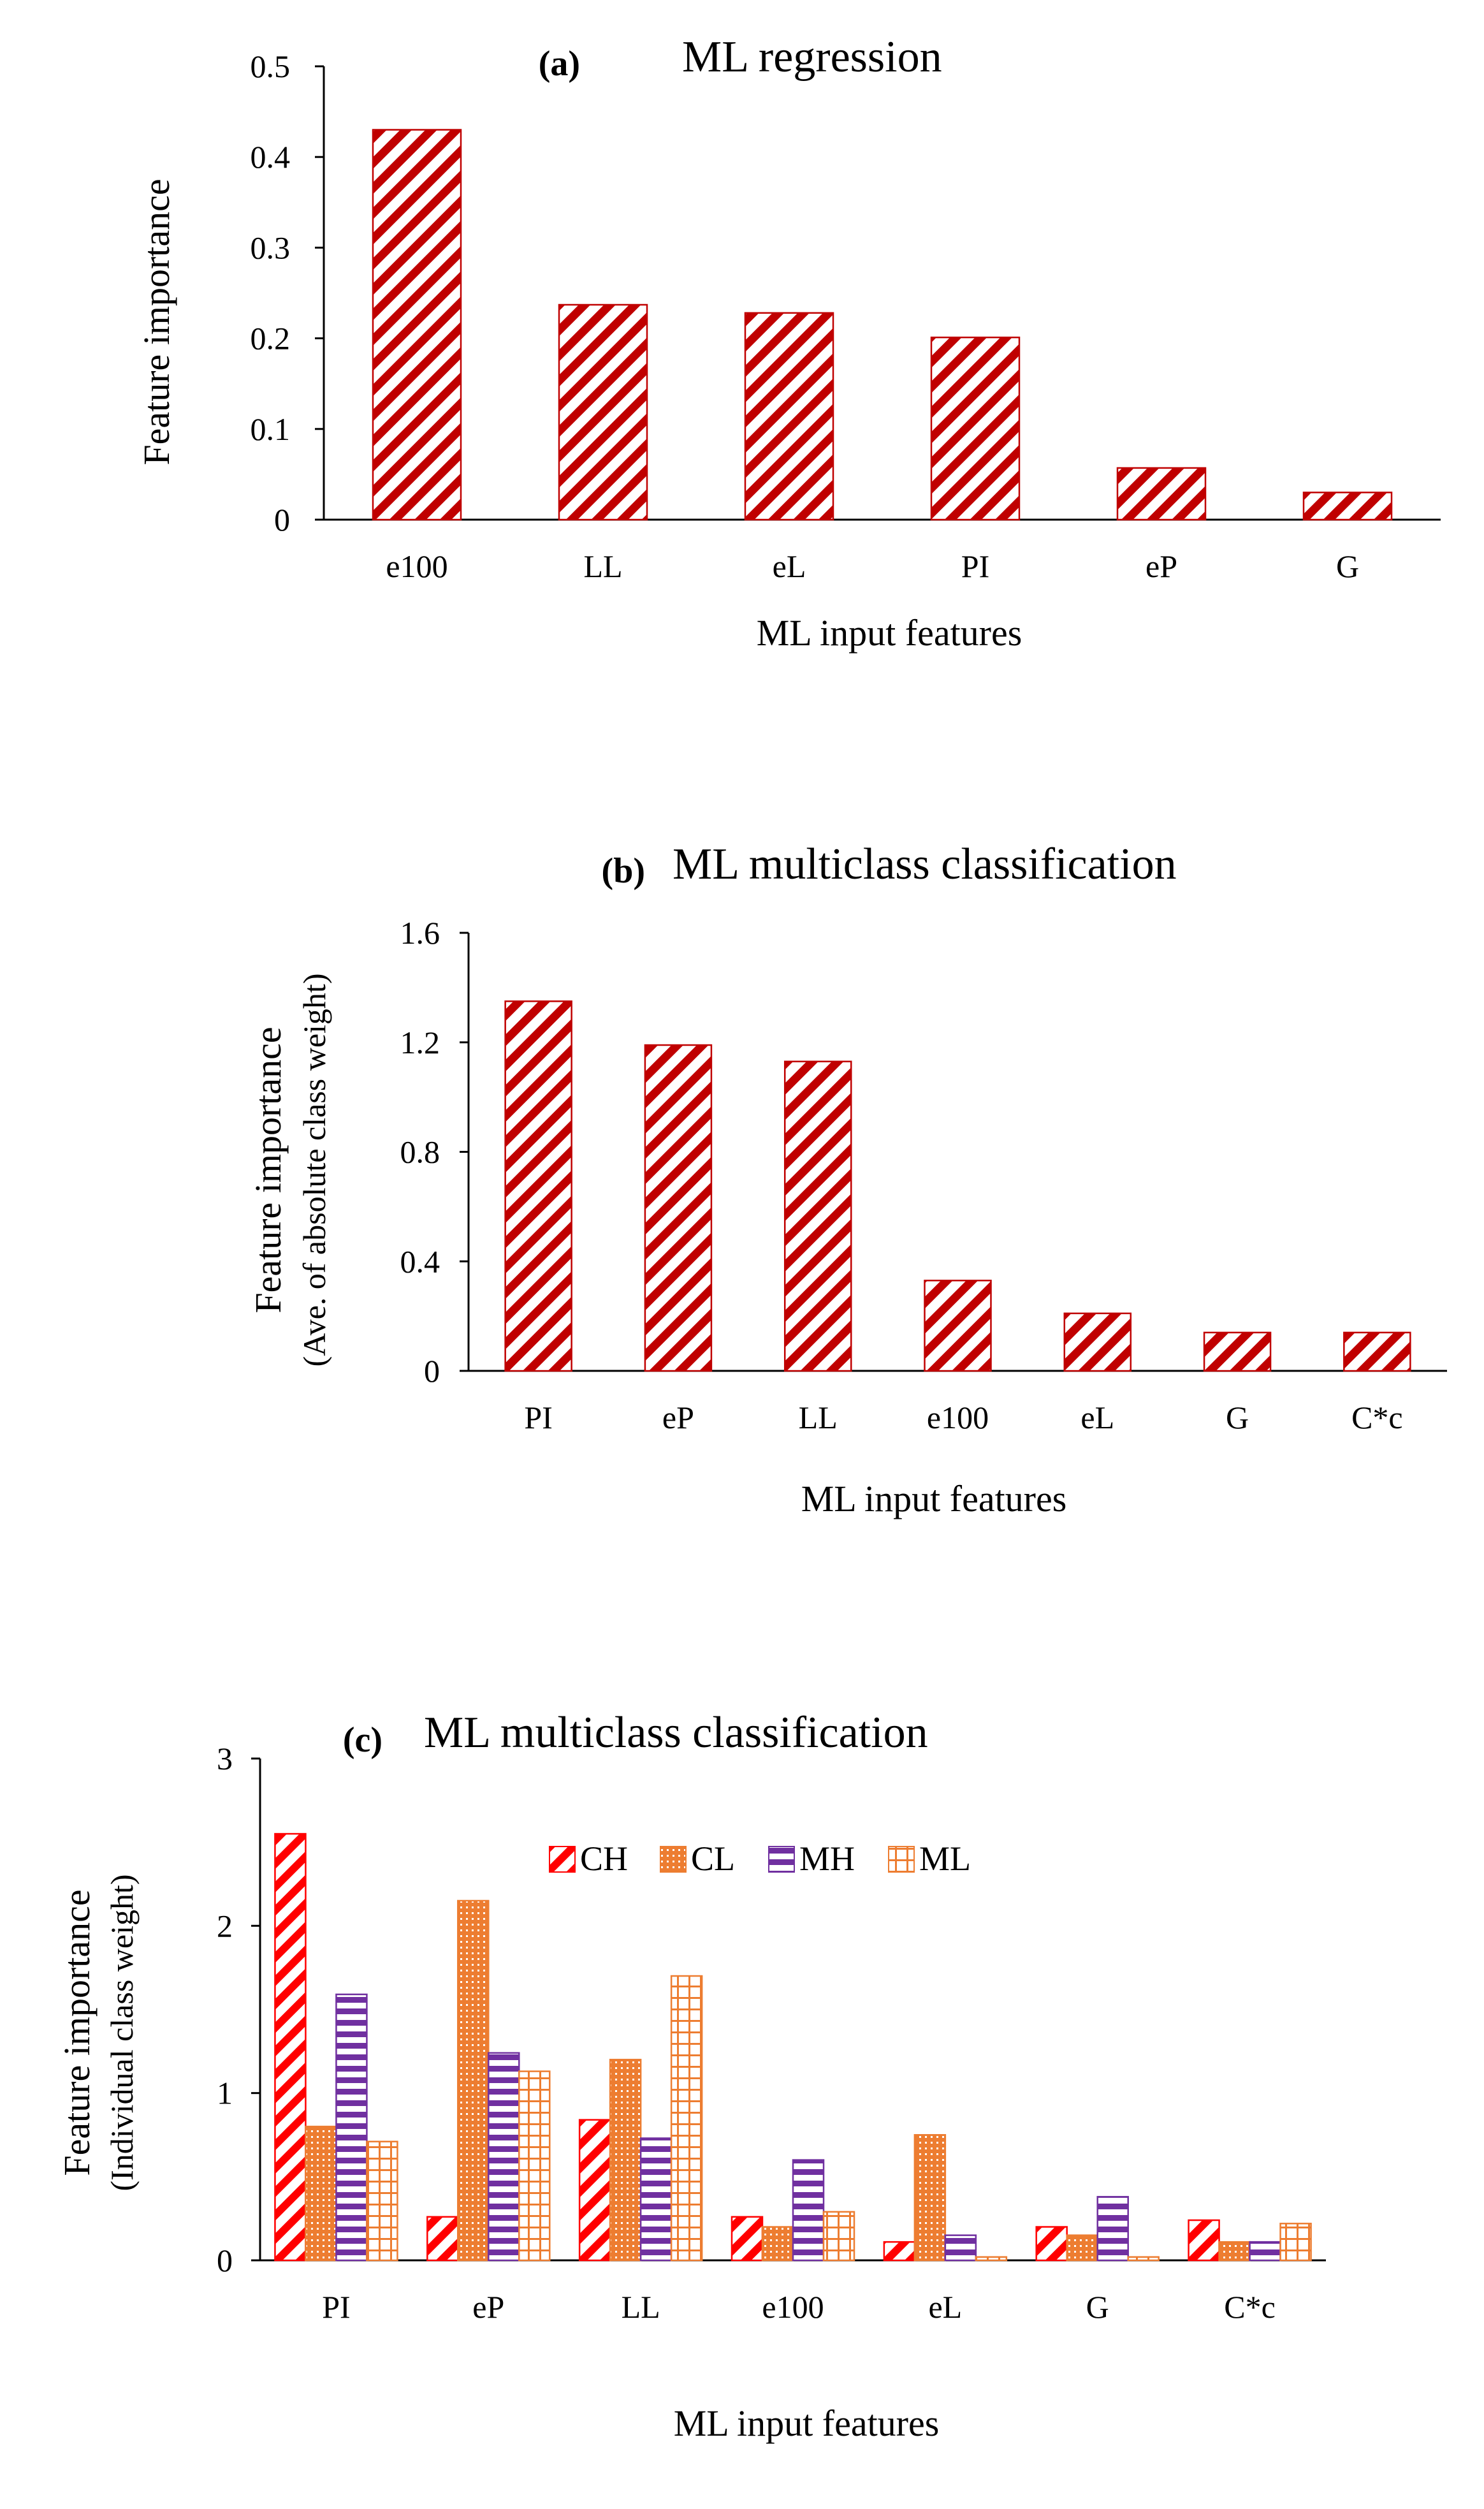 The width and height of the screenshot is (1484, 2509). Describe the element at coordinates (793, 2307) in the screenshot. I see `chart-c-category-label: e100` at that location.